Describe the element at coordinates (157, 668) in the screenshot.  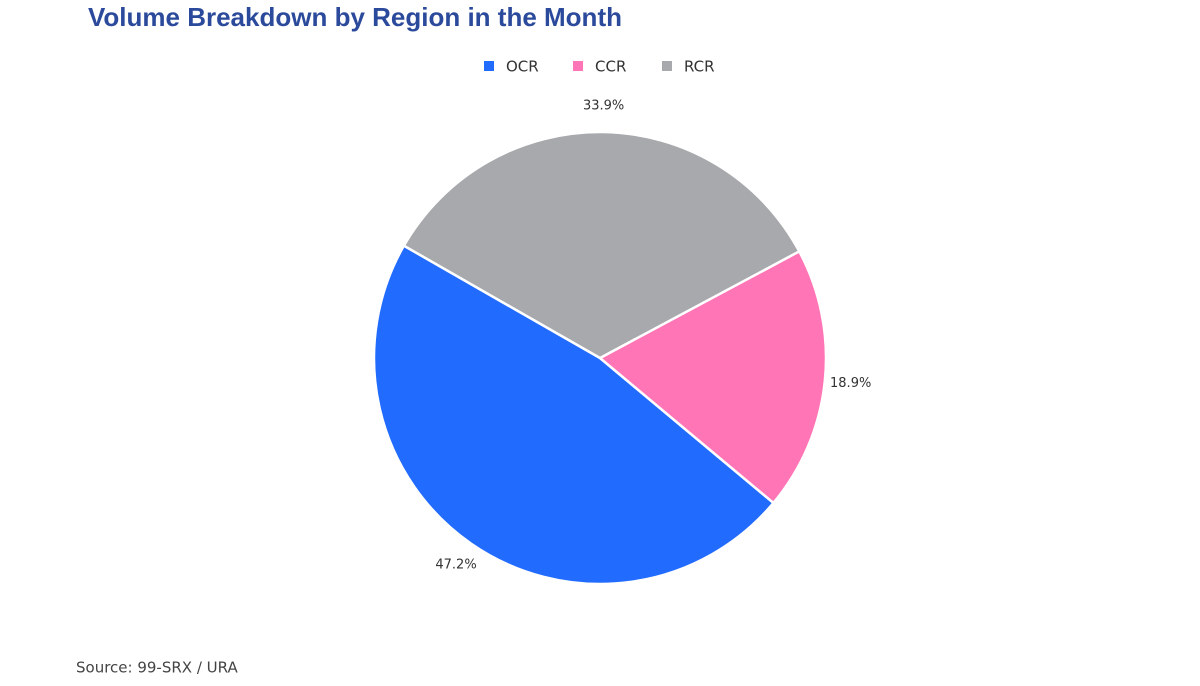
I see `source-note: Source: 99-SRX / URA` at that location.